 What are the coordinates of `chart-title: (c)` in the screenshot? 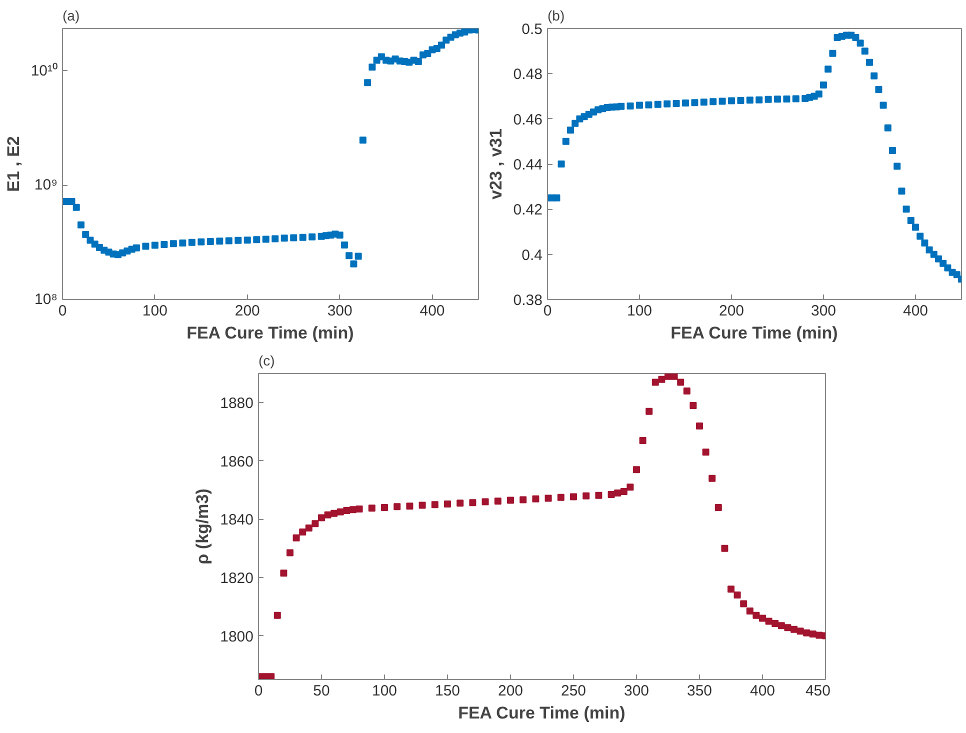 It's located at (266, 360).